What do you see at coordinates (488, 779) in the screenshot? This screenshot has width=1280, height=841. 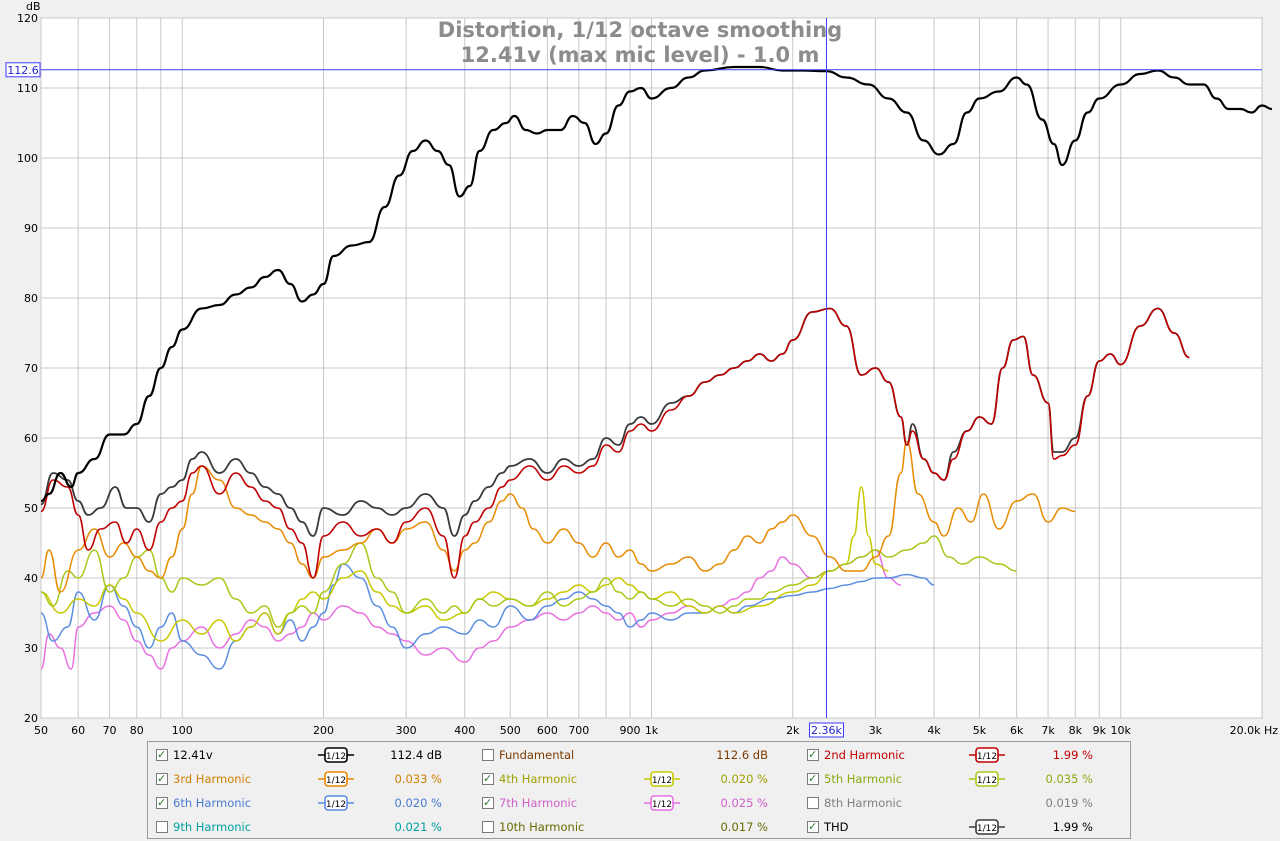 I see `legend-checkbox-4th-harmonic` at bounding box center [488, 779].